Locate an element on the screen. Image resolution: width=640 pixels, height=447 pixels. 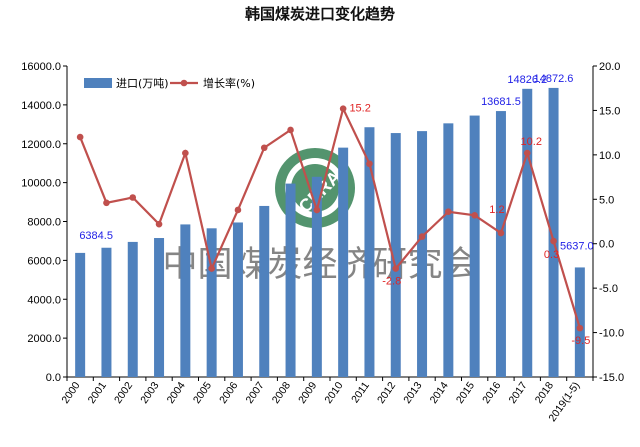
legend-bar-swatch is located at coordinates (98, 83).